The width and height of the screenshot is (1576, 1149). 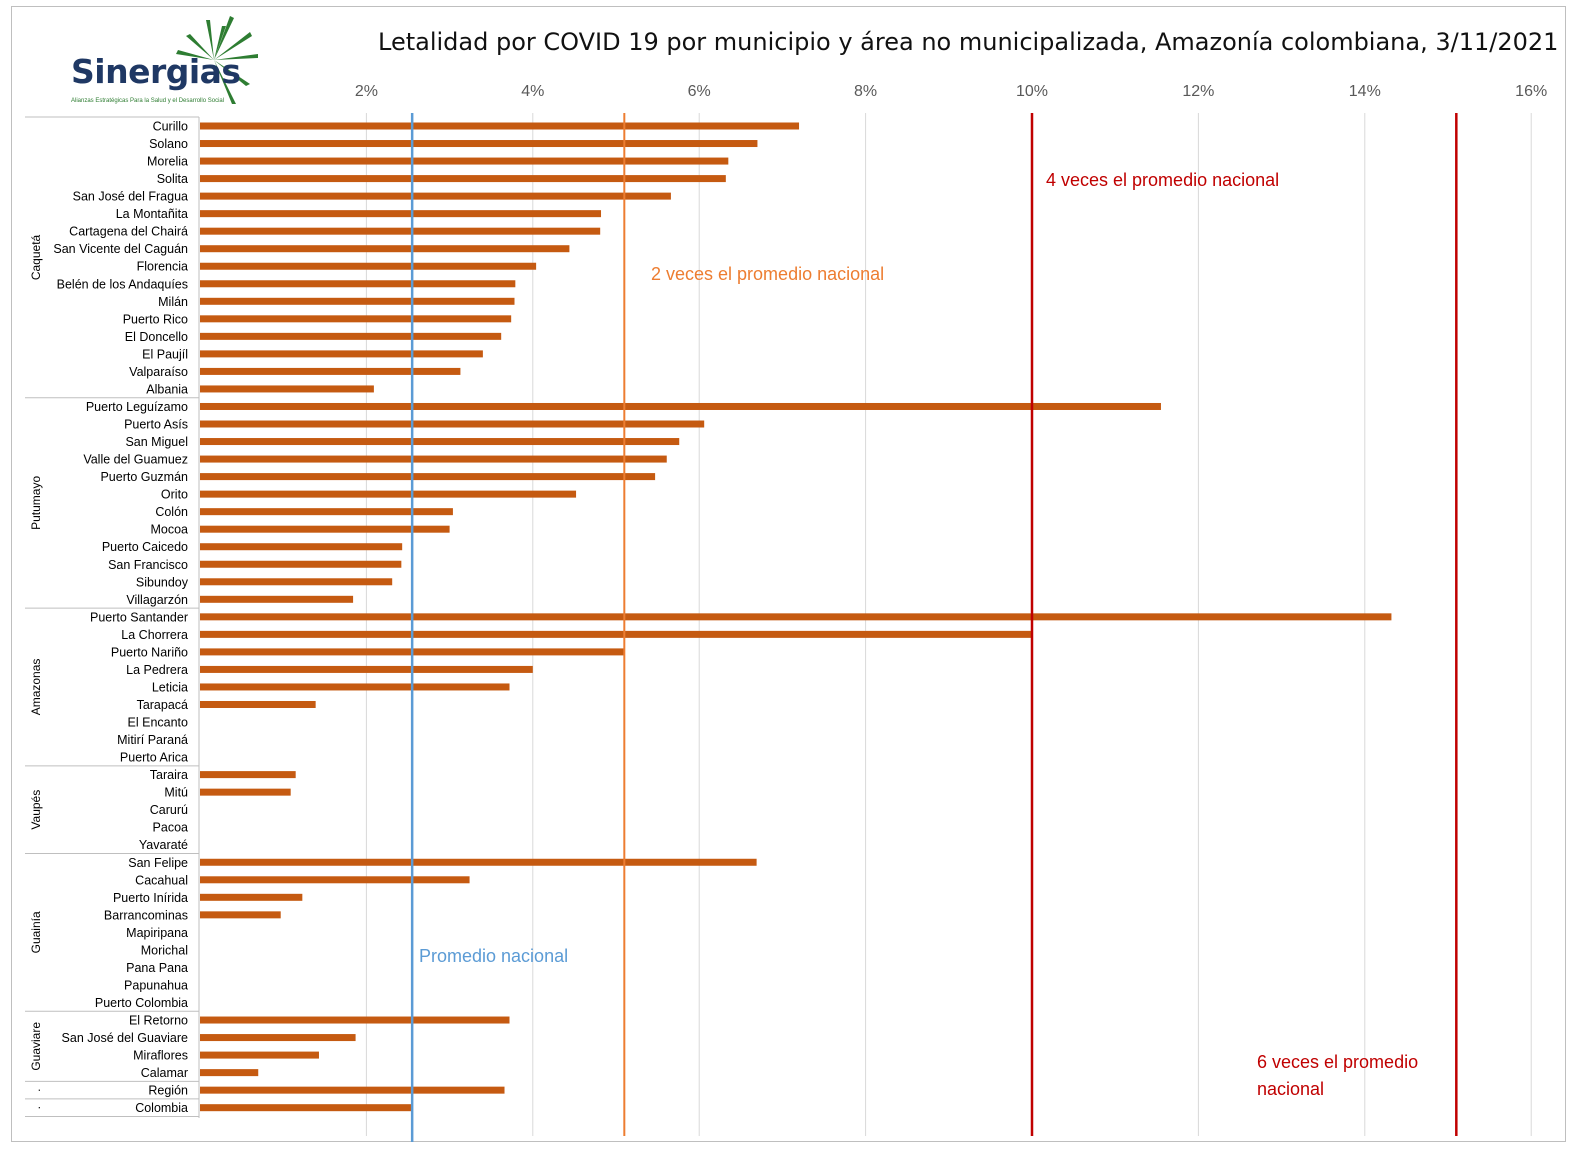 What do you see at coordinates (170, 127) in the screenshot?
I see `category-label: Curillo` at bounding box center [170, 127].